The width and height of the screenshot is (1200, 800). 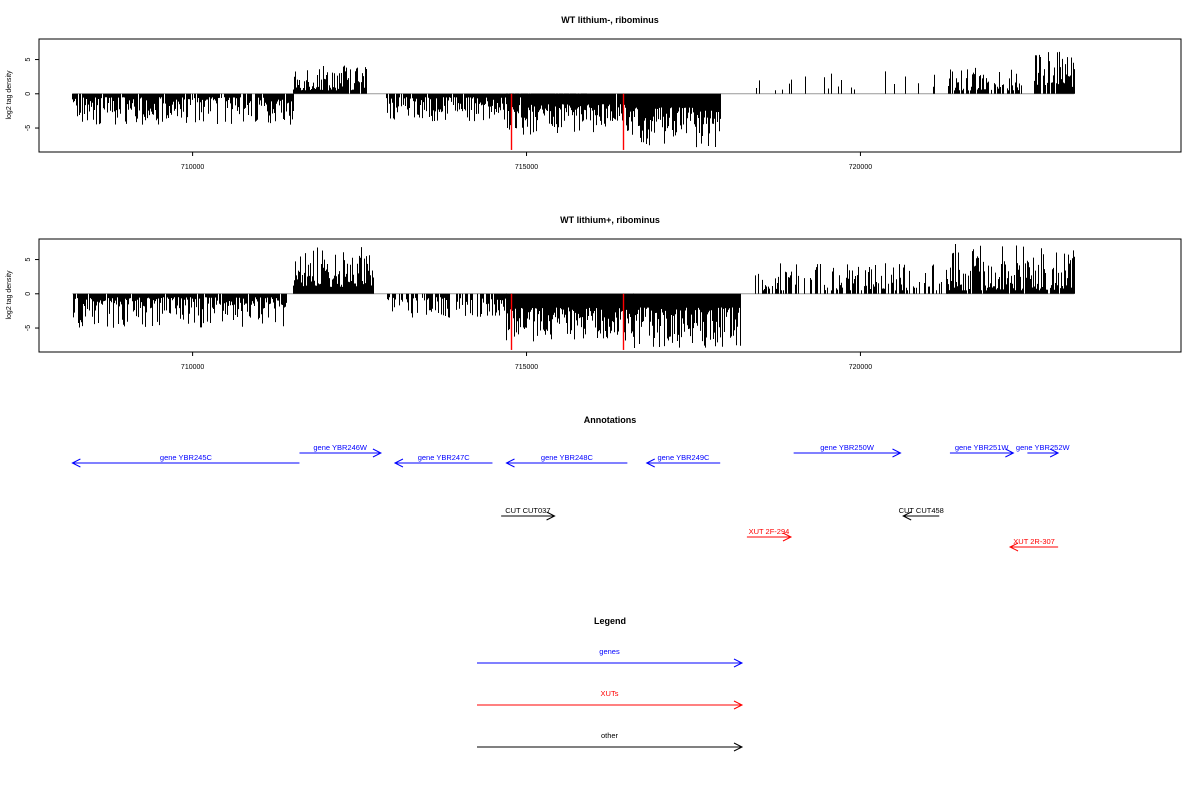 I want to click on annotation-label: gene YBR245C, so click(x=186, y=457).